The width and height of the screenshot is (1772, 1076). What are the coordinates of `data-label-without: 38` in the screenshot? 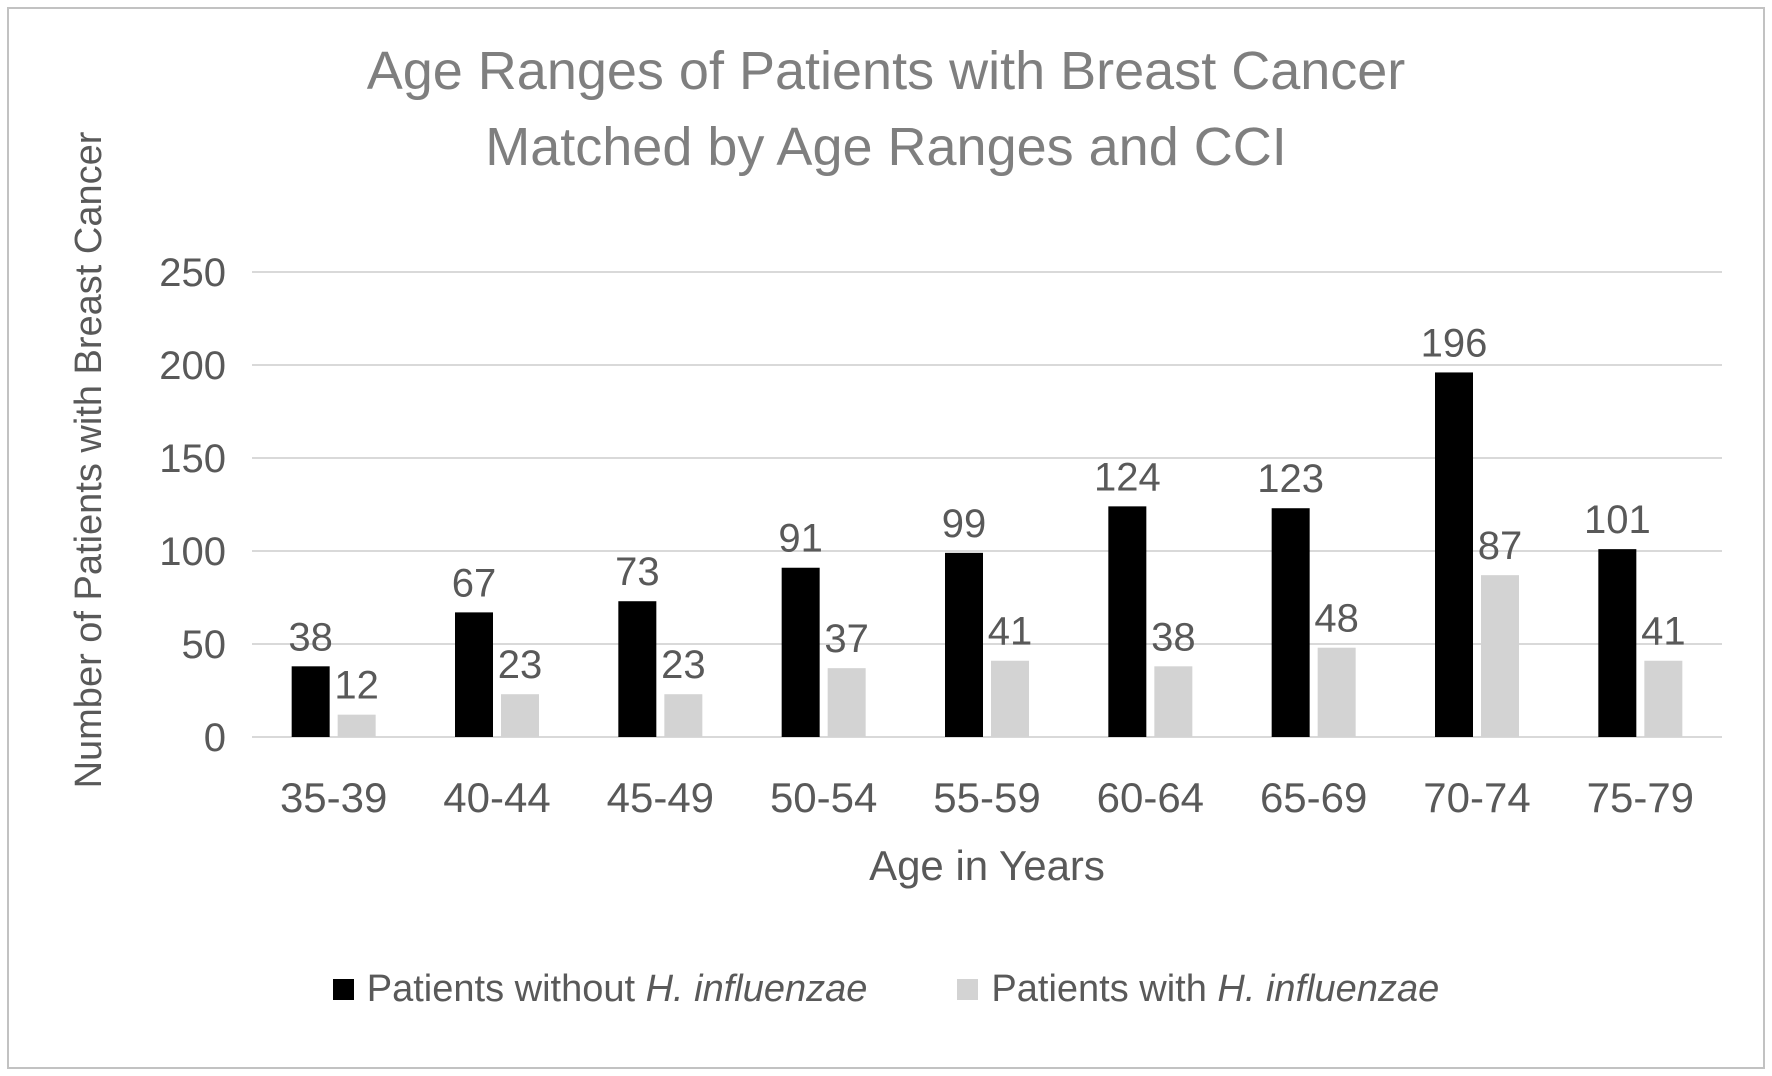 It's located at (310, 637).